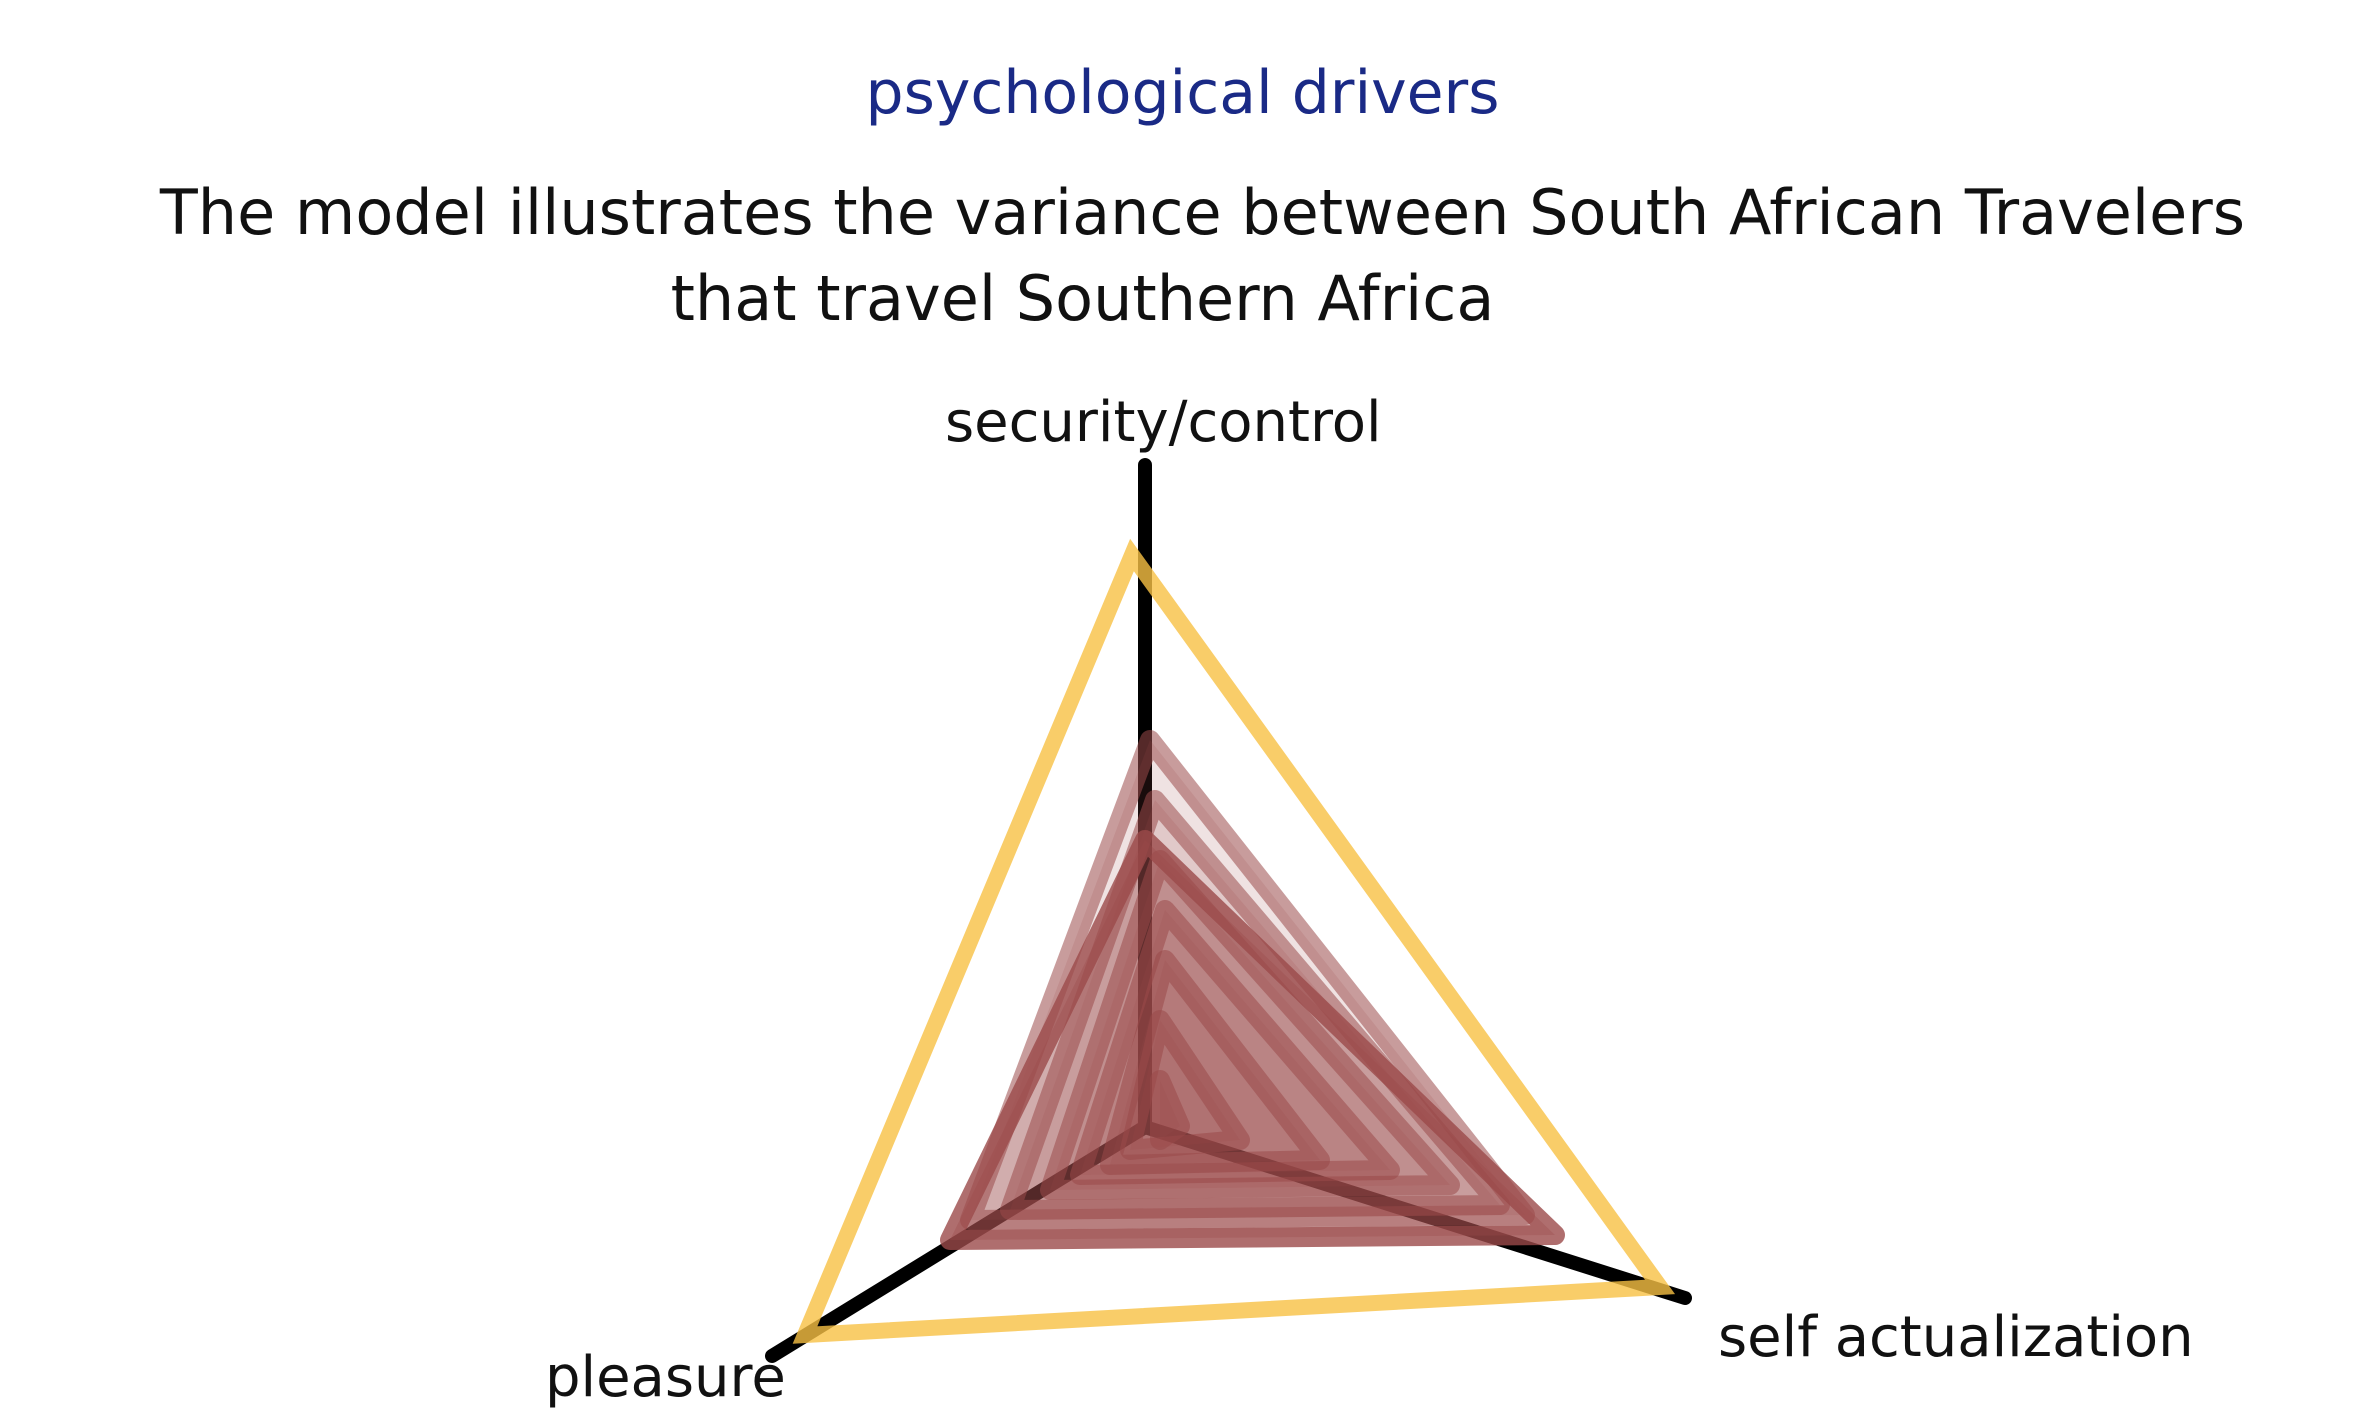 This screenshot has height=1417, width=2365. What do you see at coordinates (1082, 298) in the screenshot?
I see `subtitle-line-2: that travel Southern Africa` at bounding box center [1082, 298].